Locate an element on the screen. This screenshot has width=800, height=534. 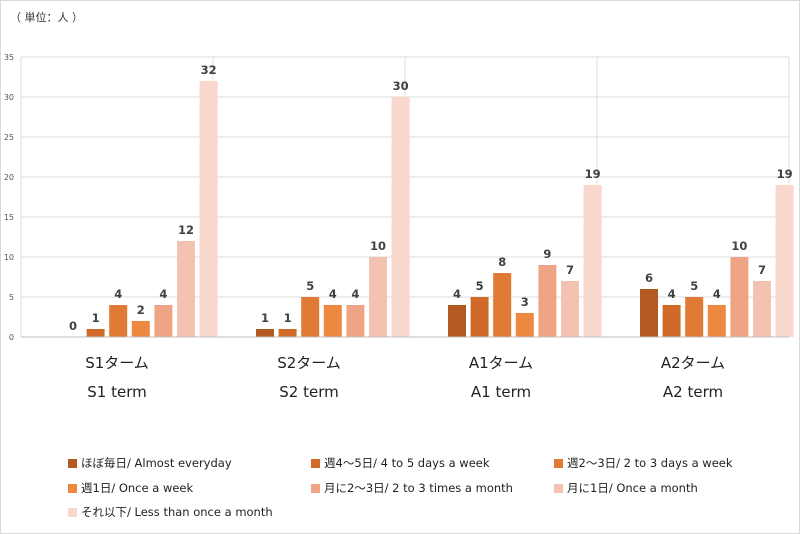
data-label: 12 is located at coordinates (186, 230).